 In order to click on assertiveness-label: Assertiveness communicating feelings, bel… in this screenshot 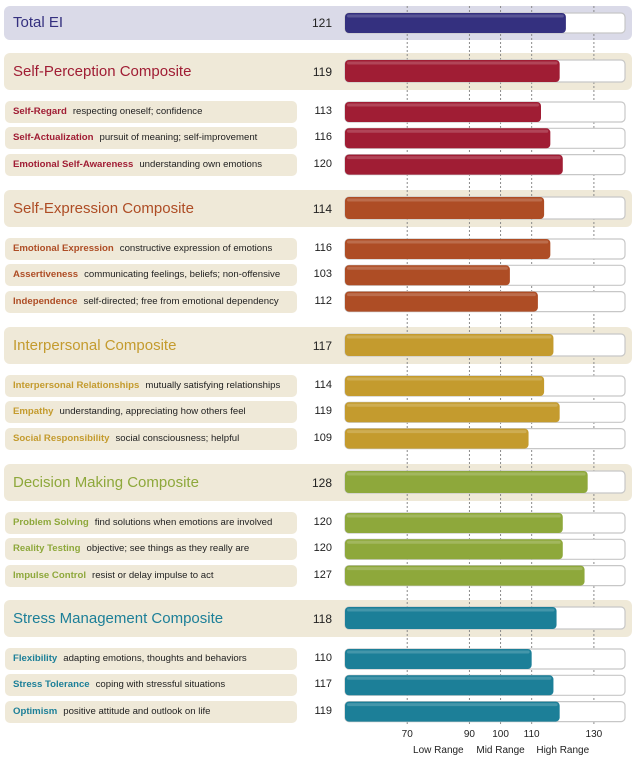, I will do `click(146, 274)`.